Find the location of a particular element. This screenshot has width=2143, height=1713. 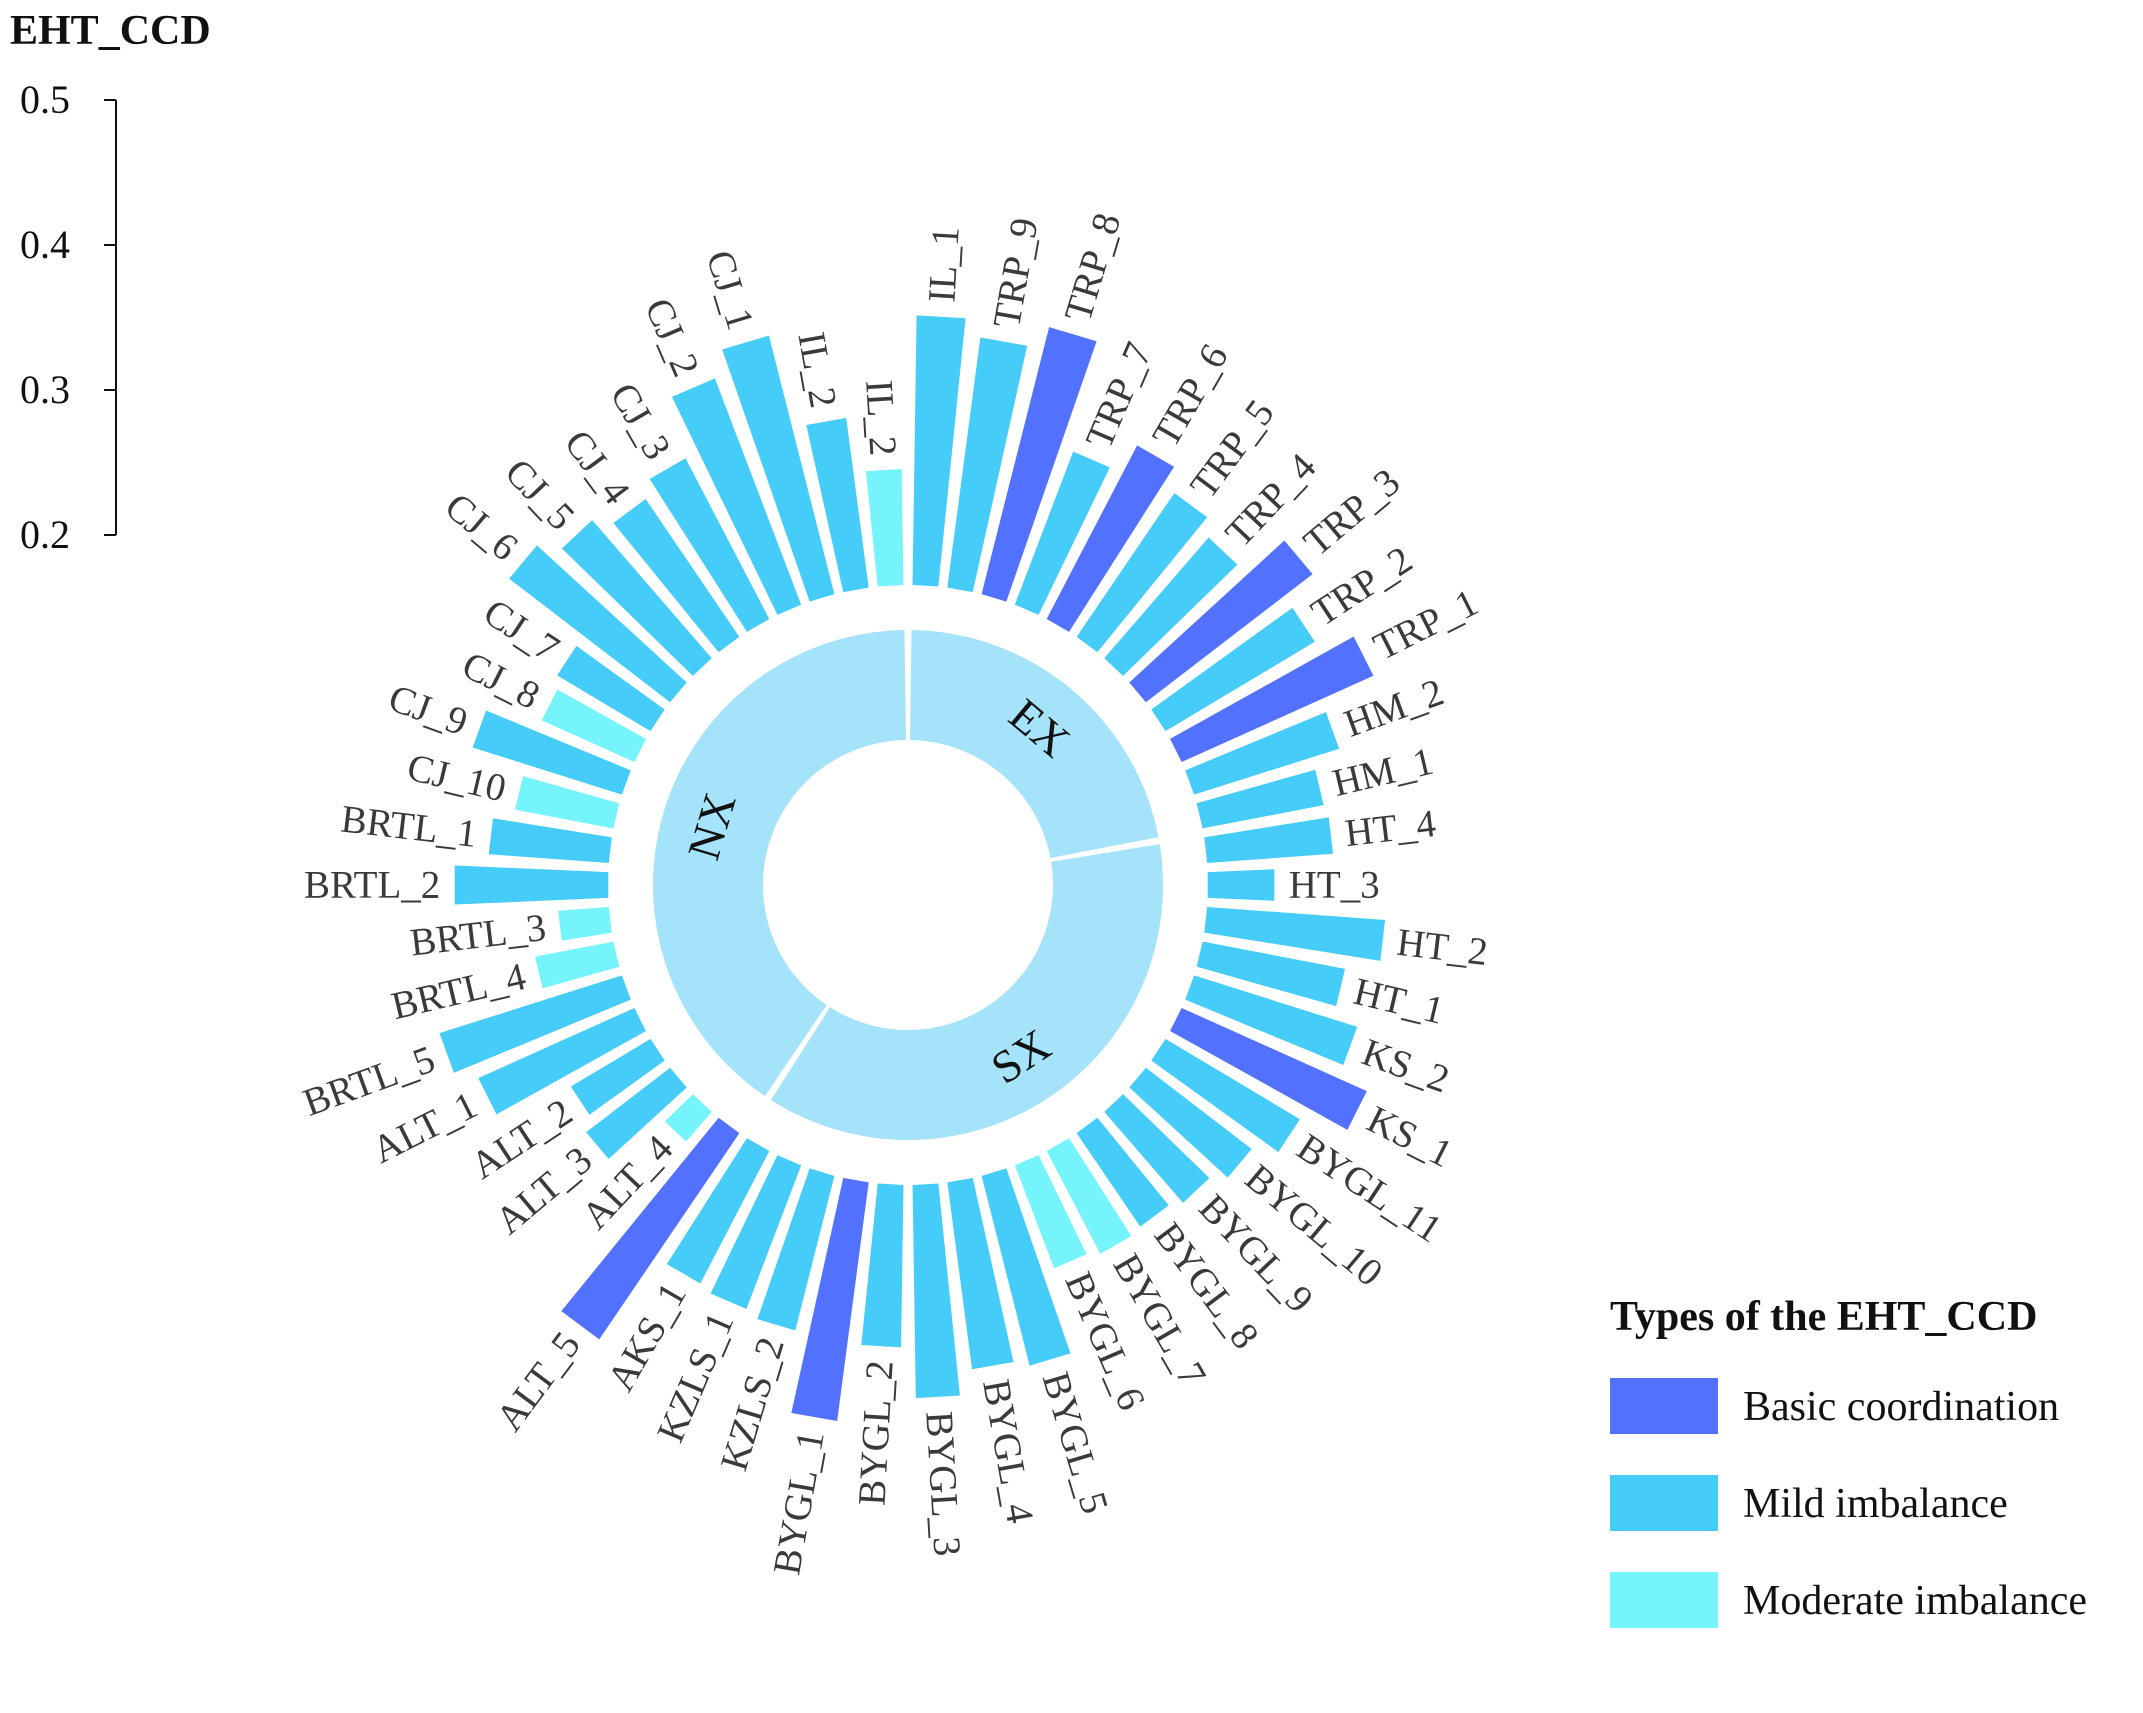

category-label: BRTL_1 is located at coordinates (409, 826).